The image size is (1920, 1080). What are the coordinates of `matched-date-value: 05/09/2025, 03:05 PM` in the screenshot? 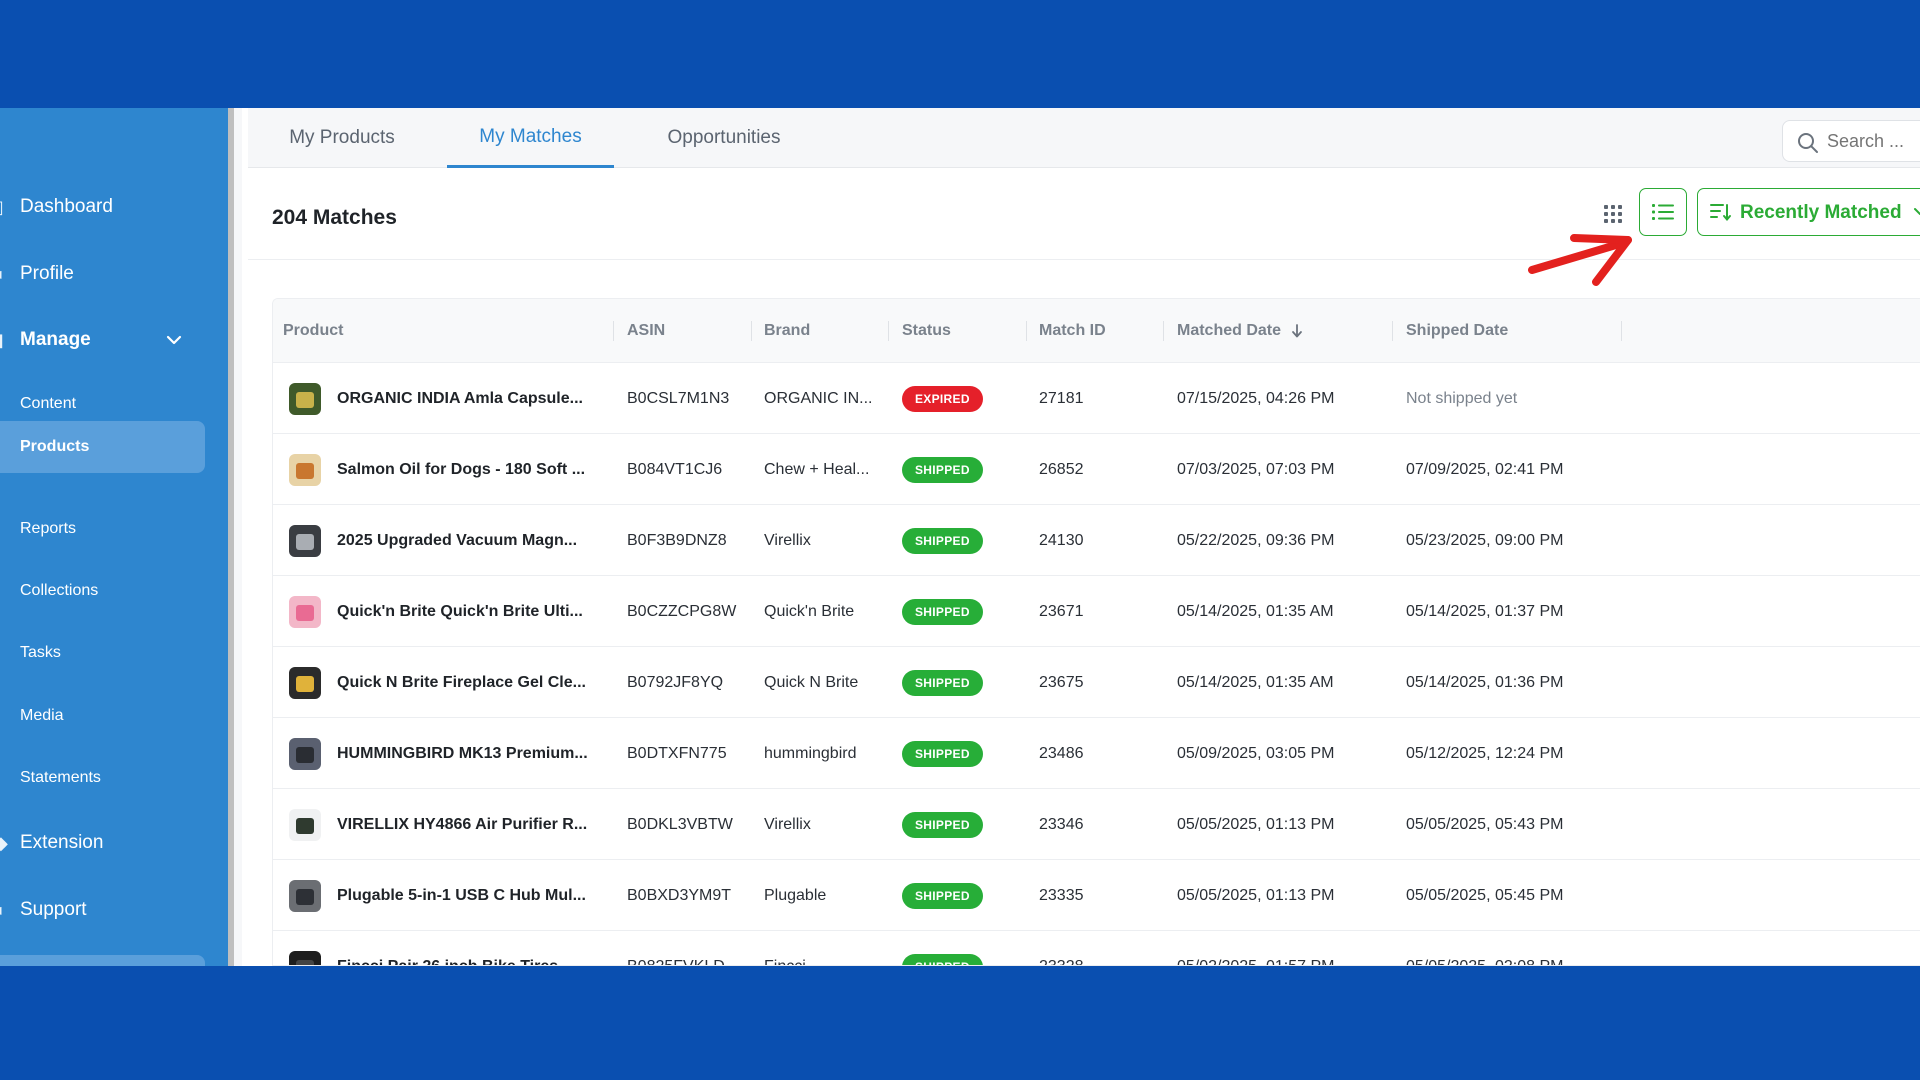 It's located at (1256, 753).